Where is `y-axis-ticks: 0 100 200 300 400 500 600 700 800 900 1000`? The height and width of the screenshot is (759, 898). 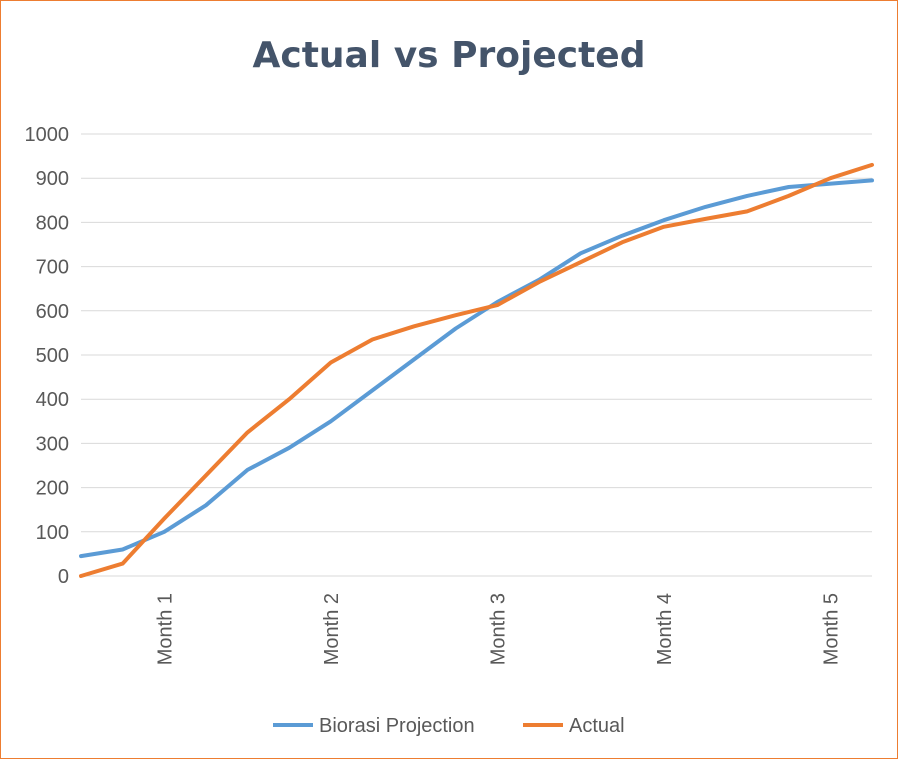
y-axis-ticks: 0 100 200 300 400 500 600 700 800 900 1000 is located at coordinates (47, 356).